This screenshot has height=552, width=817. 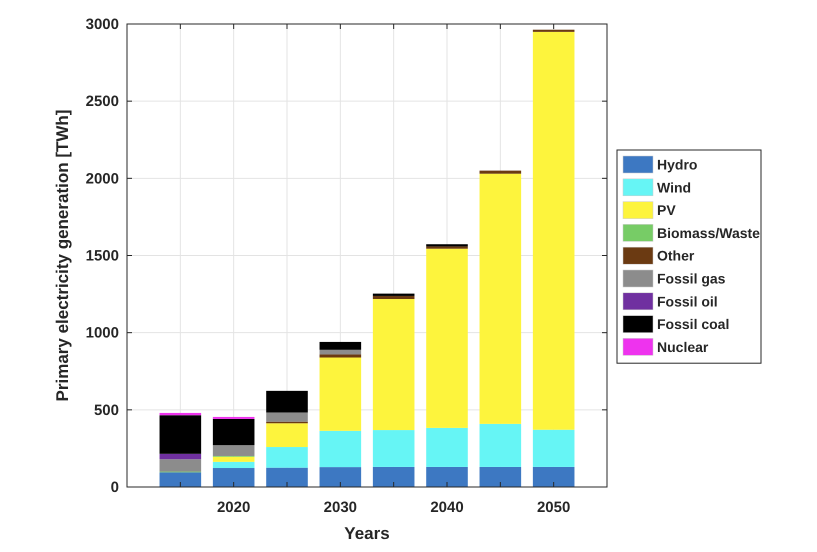 What do you see at coordinates (693, 324) in the screenshot?
I see `legend-label: Fossil coal` at bounding box center [693, 324].